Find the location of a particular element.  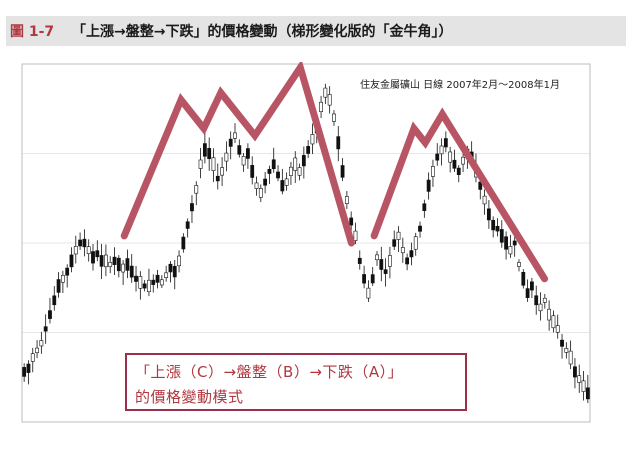

annotation-line-2: 的價格變動模式 is located at coordinates (189, 397).